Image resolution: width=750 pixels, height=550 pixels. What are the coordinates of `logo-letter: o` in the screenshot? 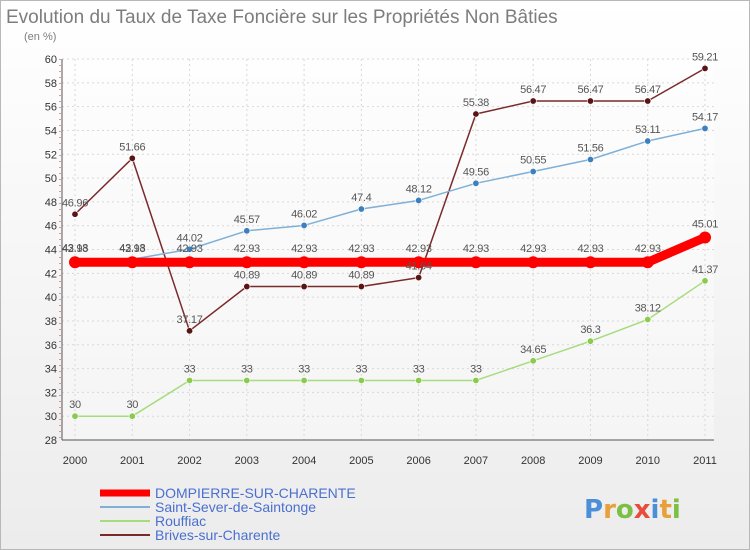 It's located at (625, 510).